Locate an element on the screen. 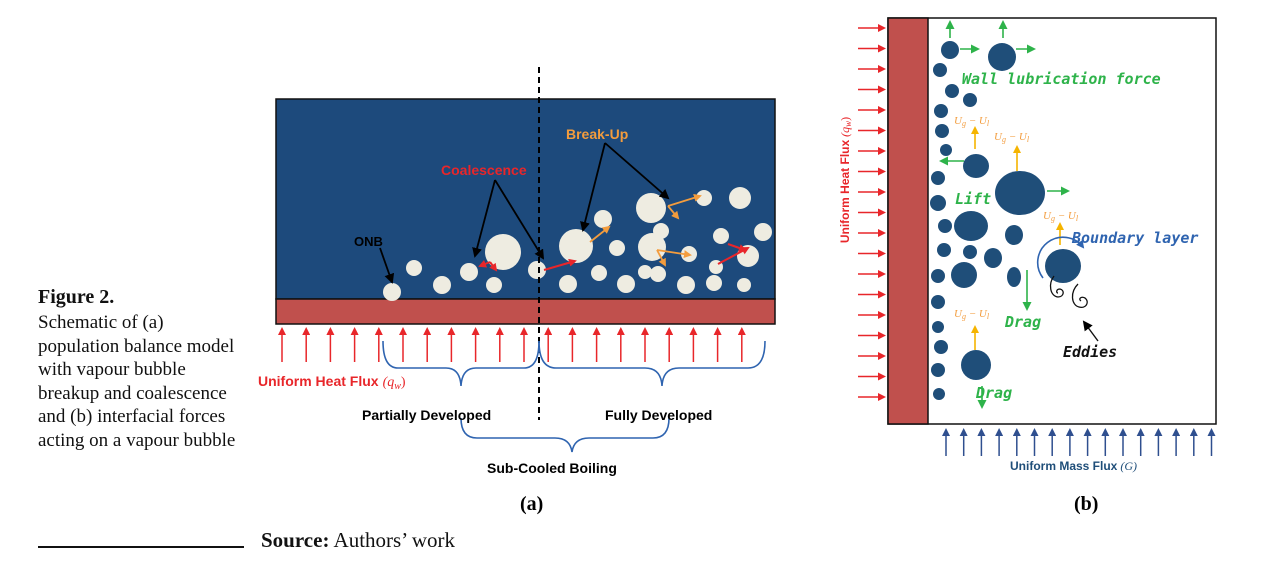 This screenshot has height=567, width=1267. figure-label: Figure 2. is located at coordinates (76, 297).